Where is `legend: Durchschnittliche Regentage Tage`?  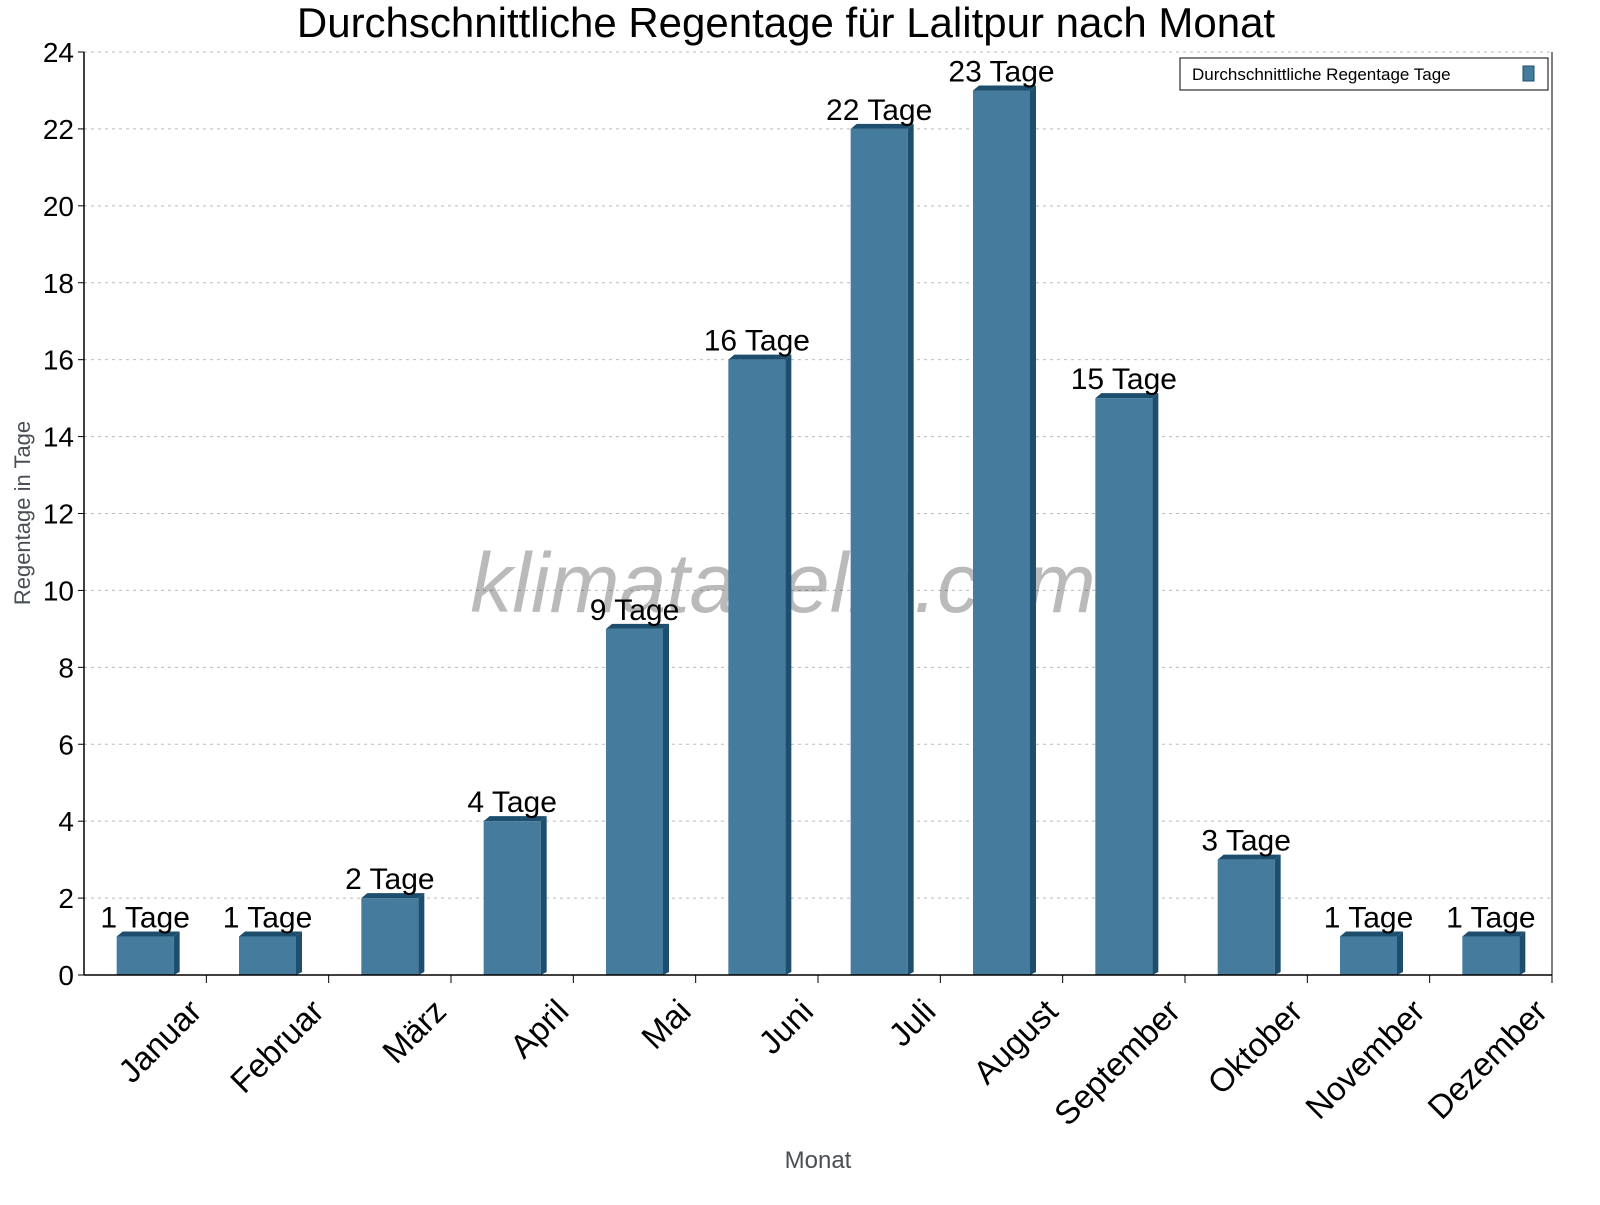
legend: Durchschnittliche Regentage Tage is located at coordinates (1364, 74).